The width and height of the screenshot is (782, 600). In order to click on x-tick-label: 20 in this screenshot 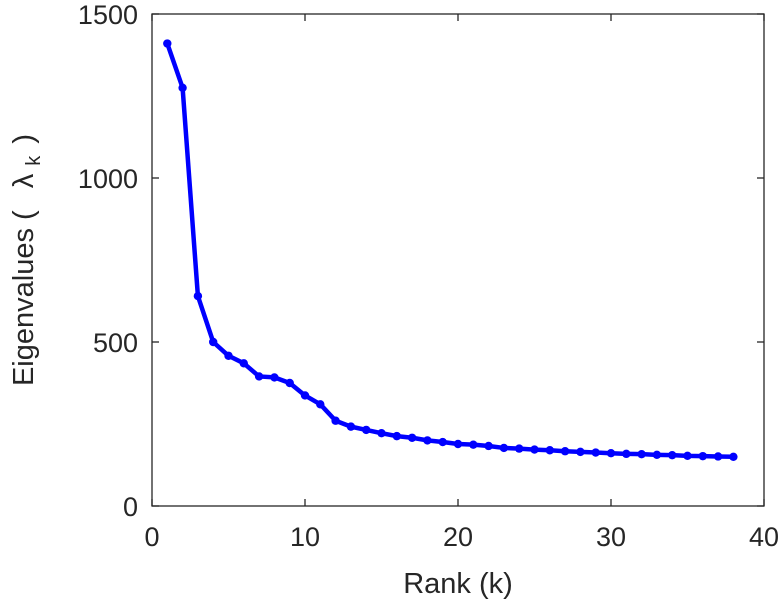, I will do `click(458, 537)`.